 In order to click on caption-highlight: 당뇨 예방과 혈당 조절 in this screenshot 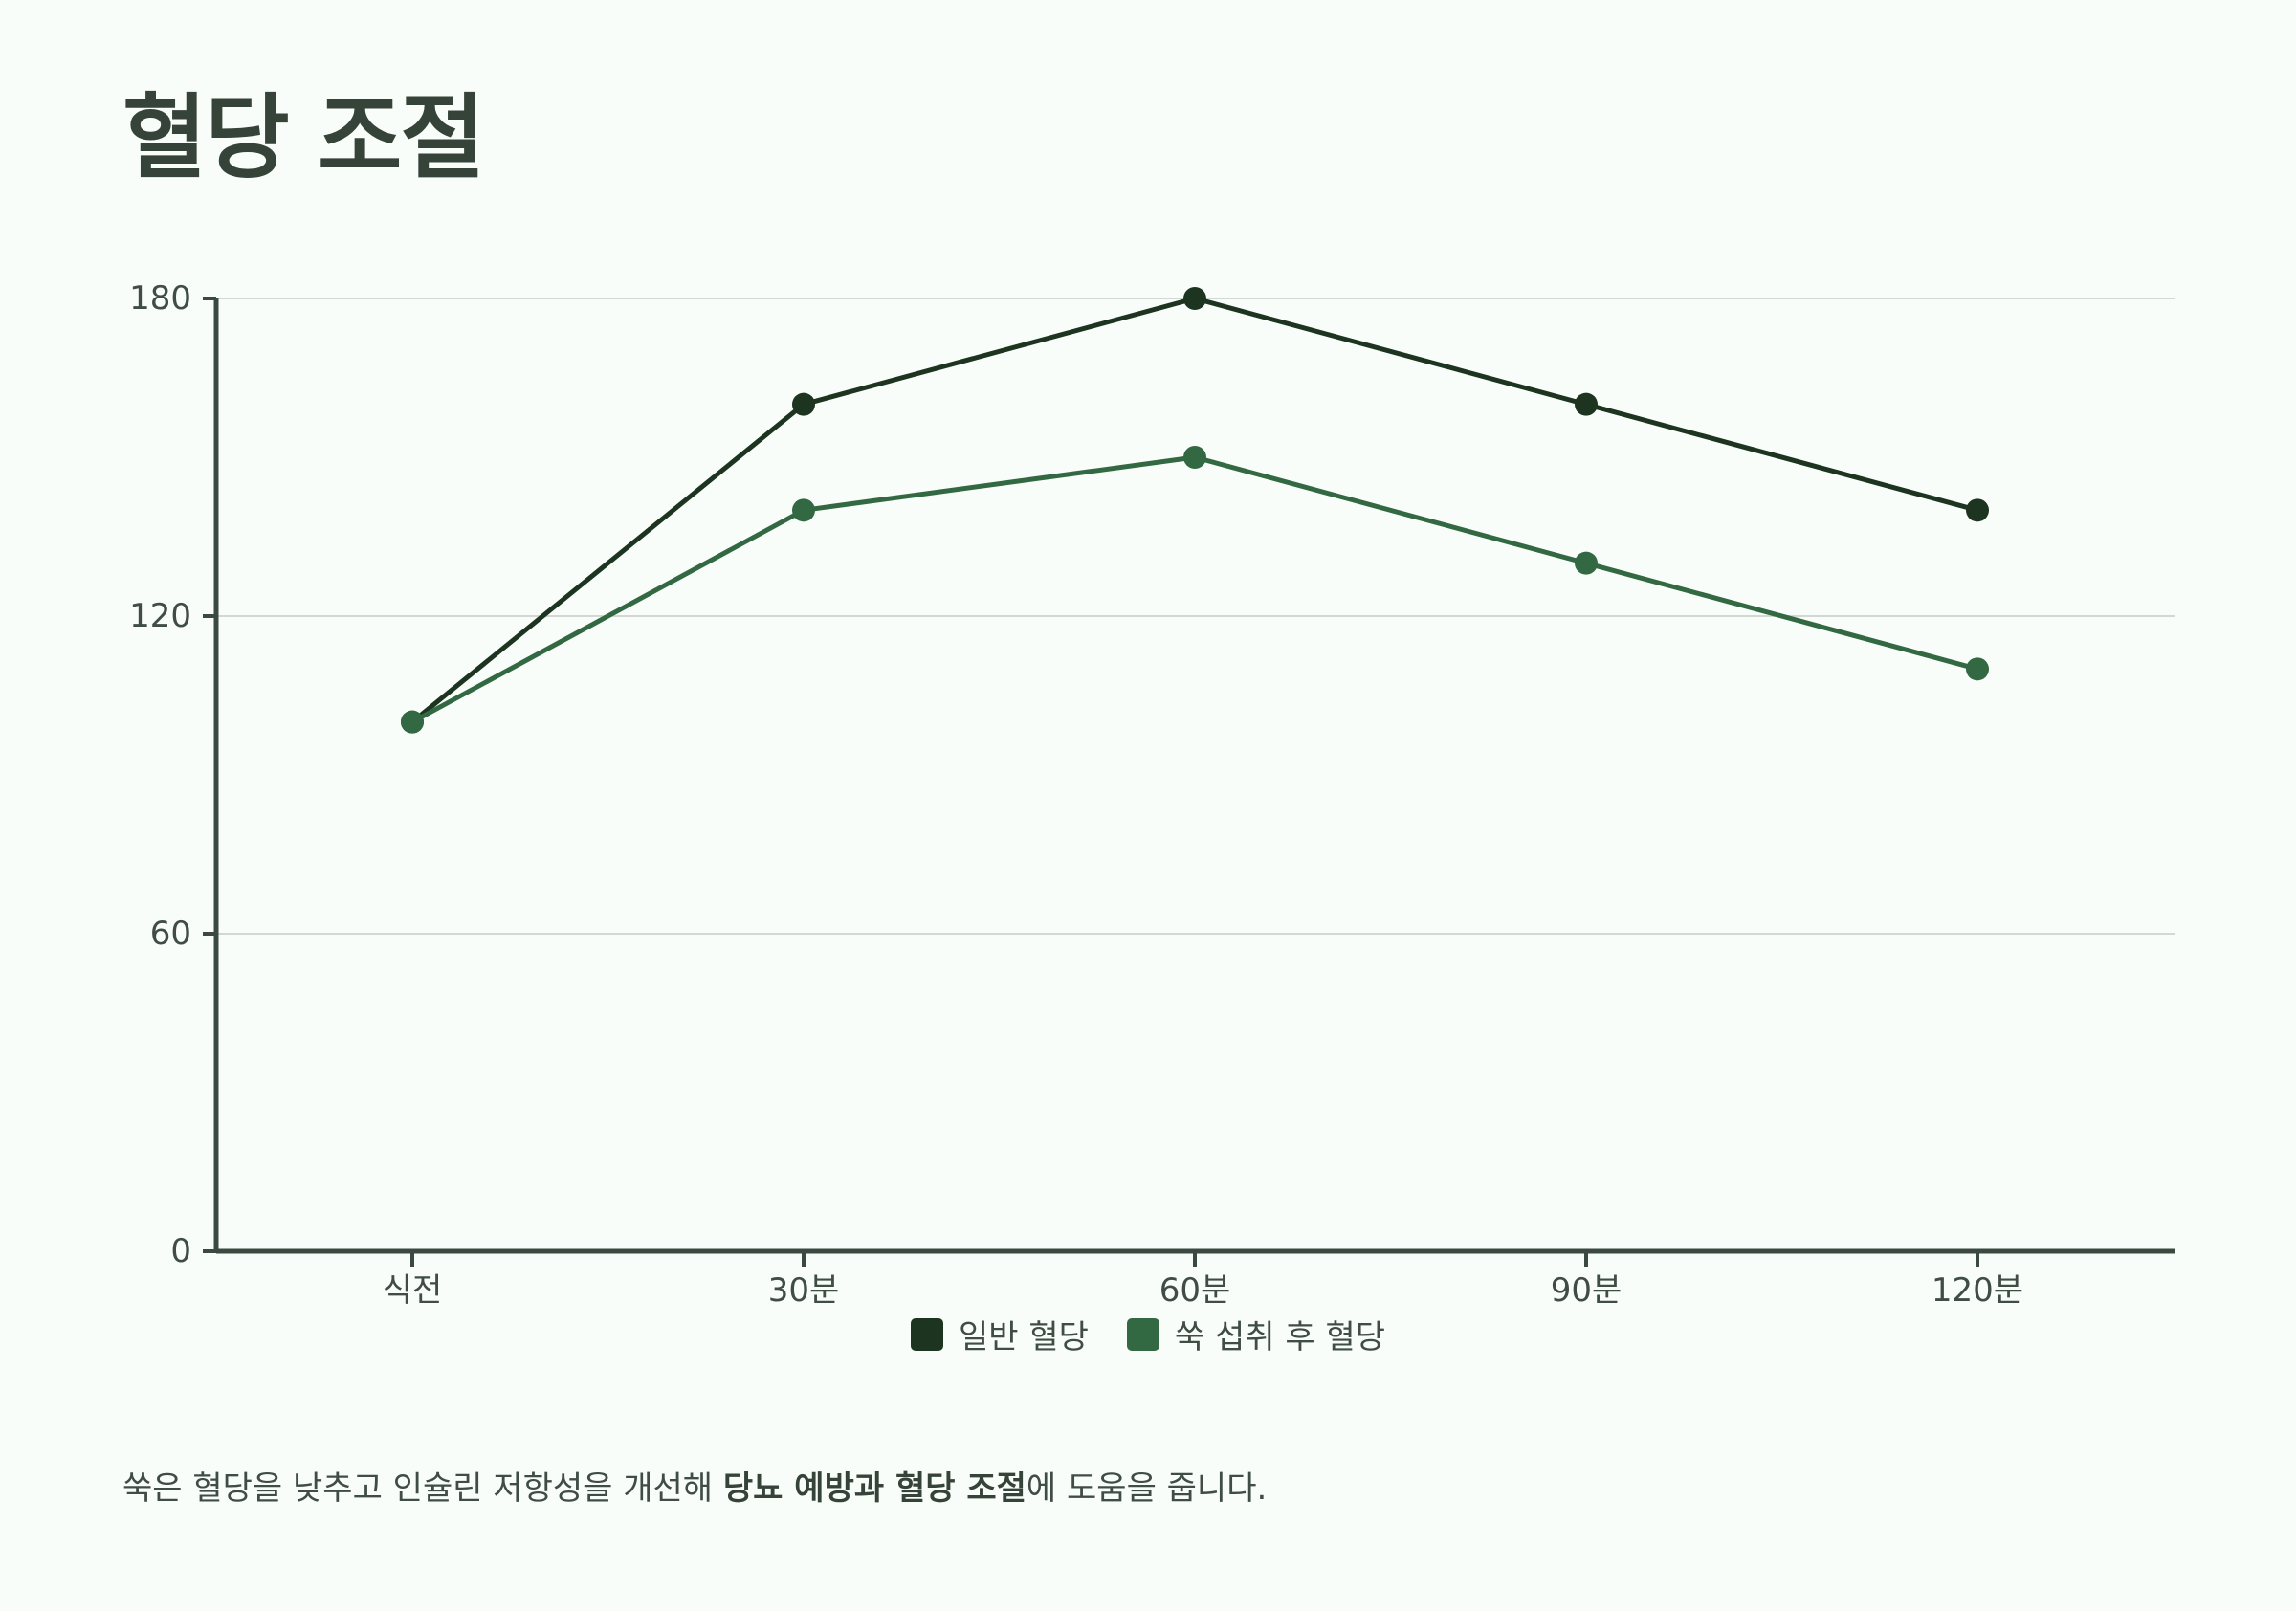, I will do `click(875, 1488)`.